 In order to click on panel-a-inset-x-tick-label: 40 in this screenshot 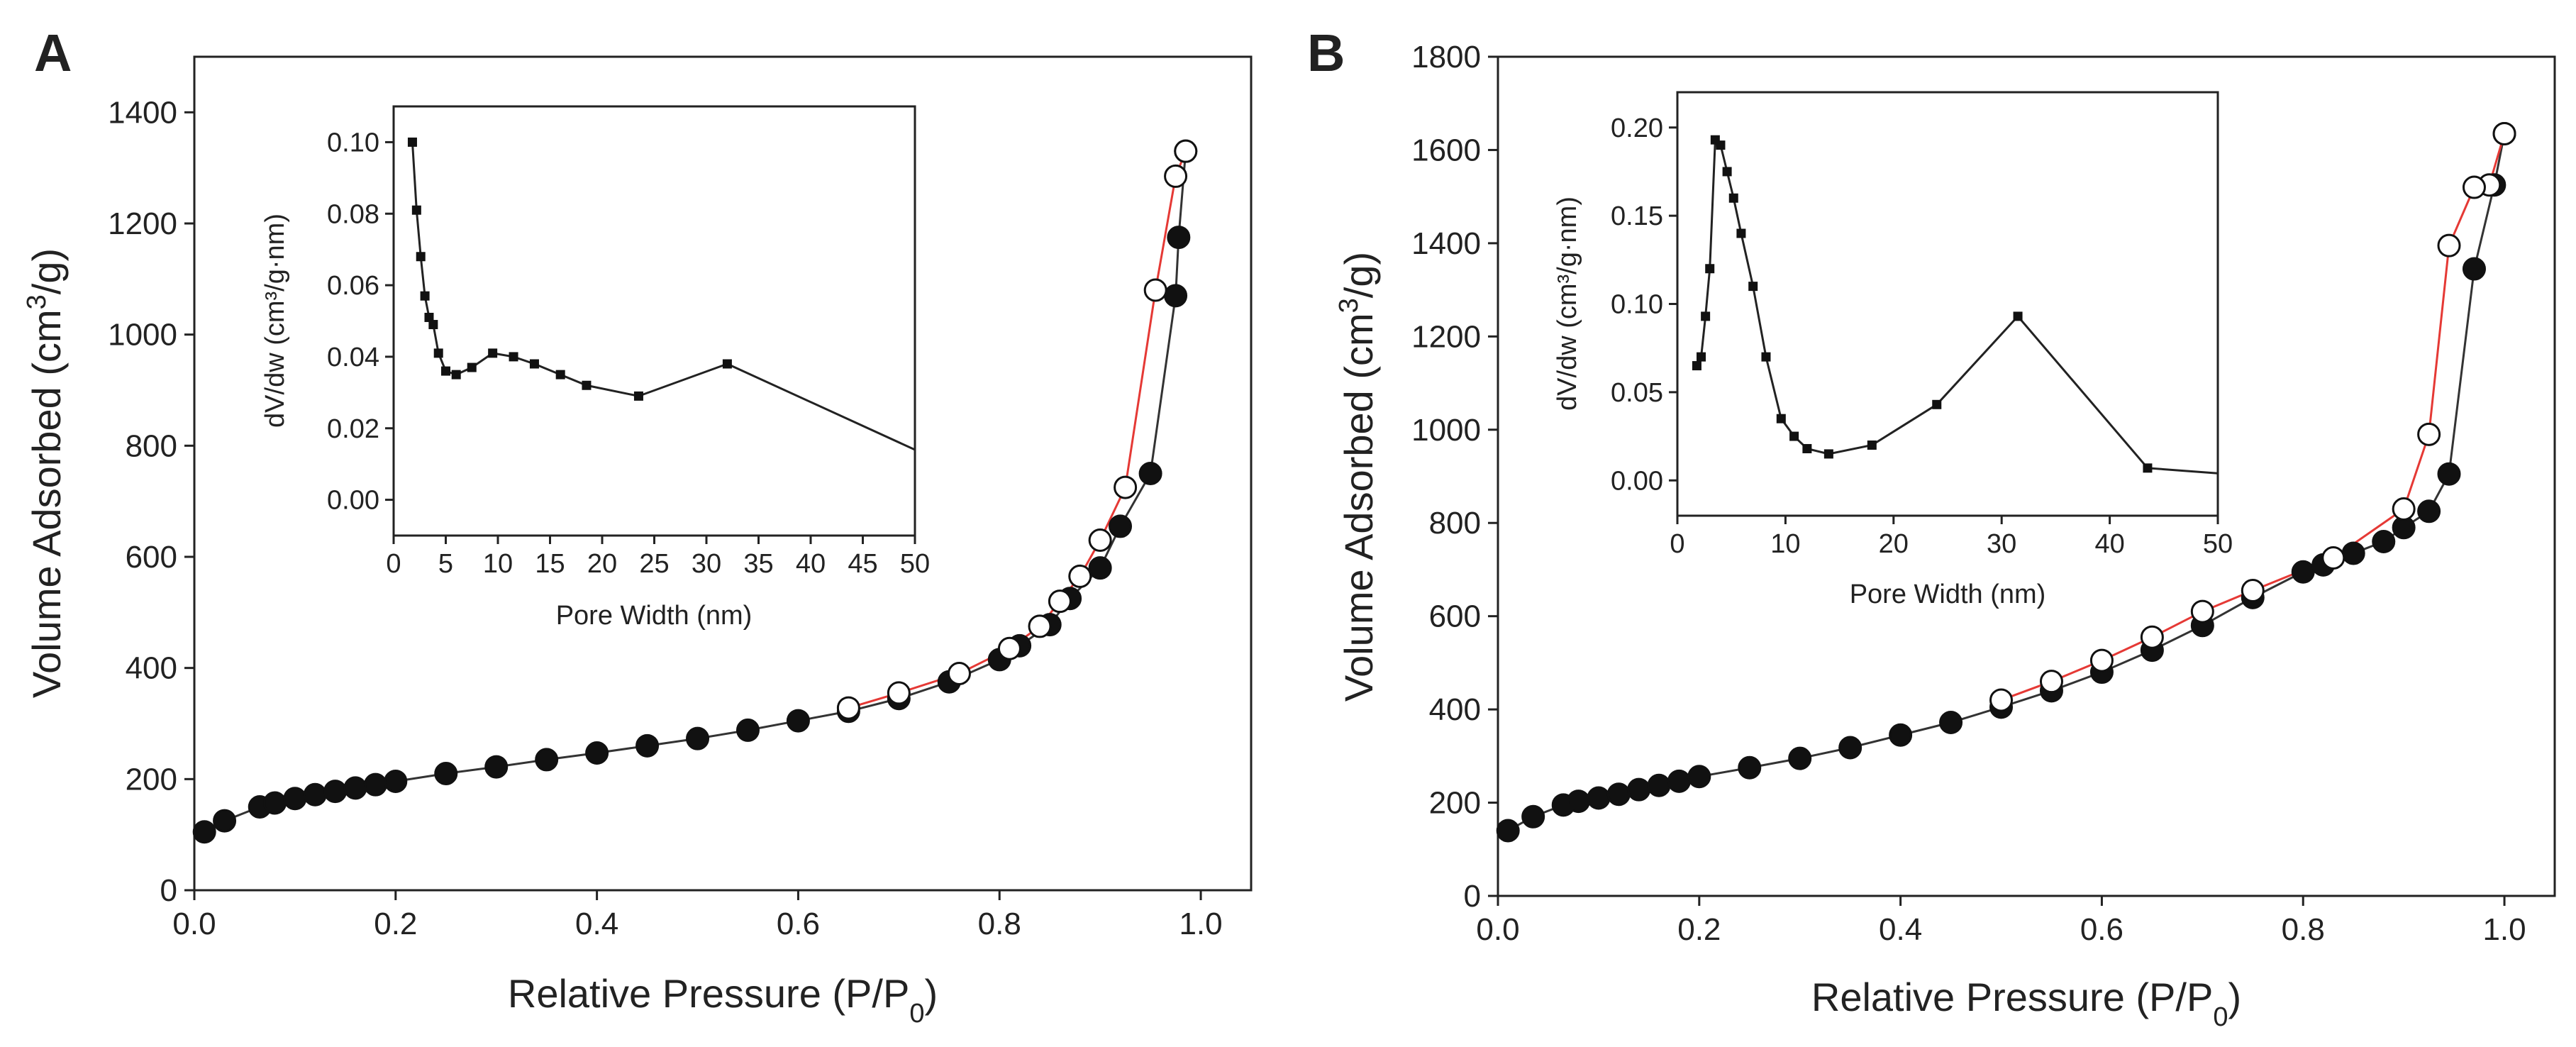, I will do `click(811, 564)`.